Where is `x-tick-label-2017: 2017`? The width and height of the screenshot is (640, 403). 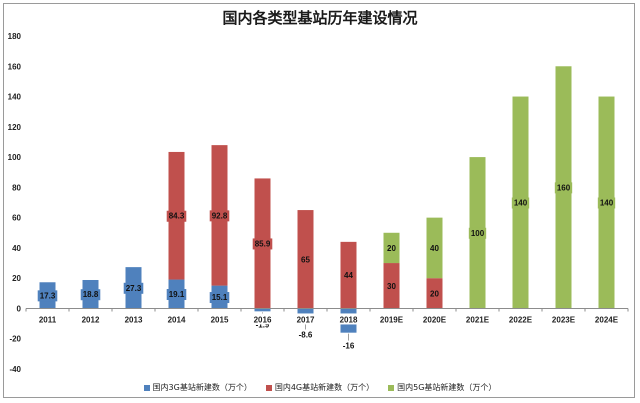
x-tick-label-2017: 2017 is located at coordinates (306, 319).